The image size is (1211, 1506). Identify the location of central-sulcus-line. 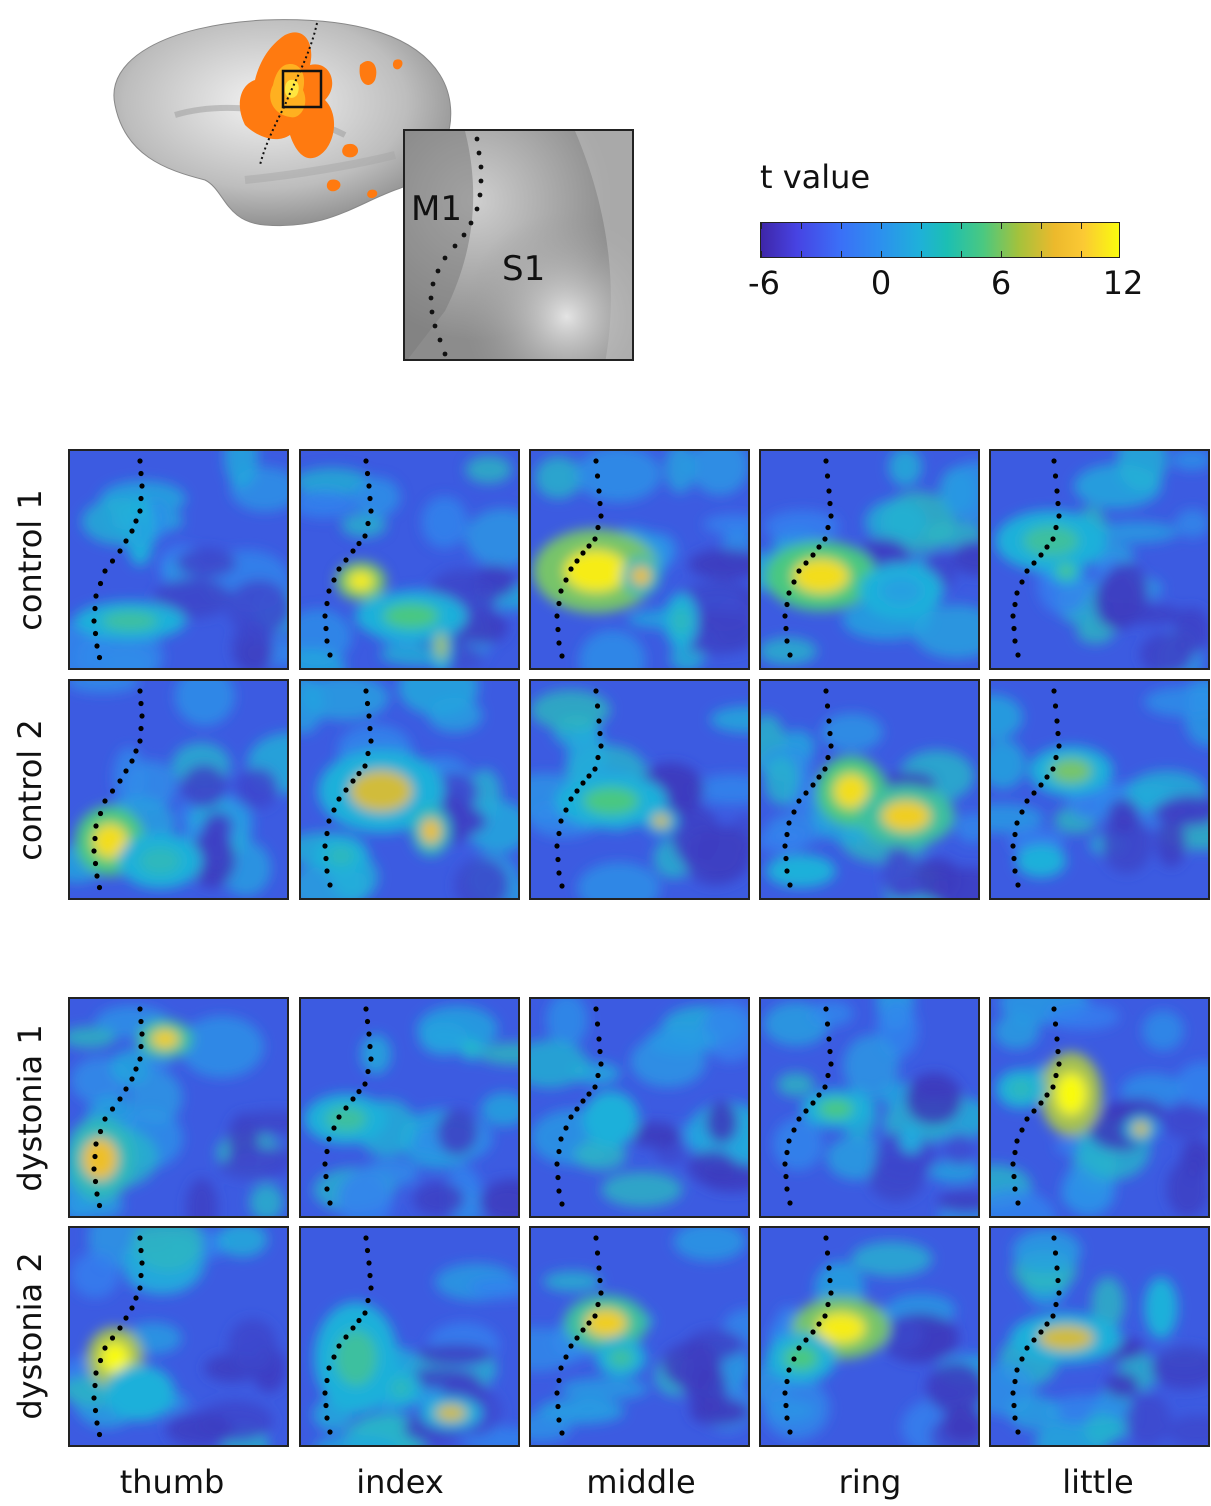
(288, 94).